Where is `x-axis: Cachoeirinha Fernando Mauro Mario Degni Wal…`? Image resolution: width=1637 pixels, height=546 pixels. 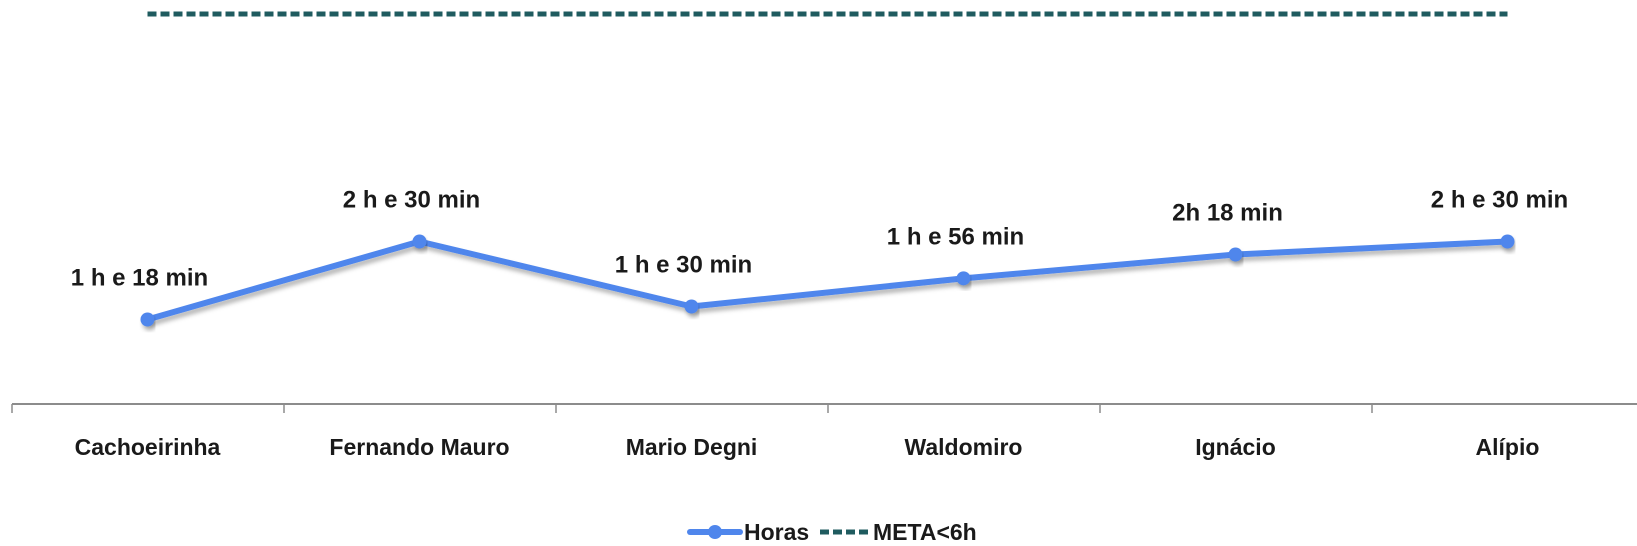 x-axis: Cachoeirinha Fernando Mauro Mario Degni Wal… is located at coordinates (824, 431).